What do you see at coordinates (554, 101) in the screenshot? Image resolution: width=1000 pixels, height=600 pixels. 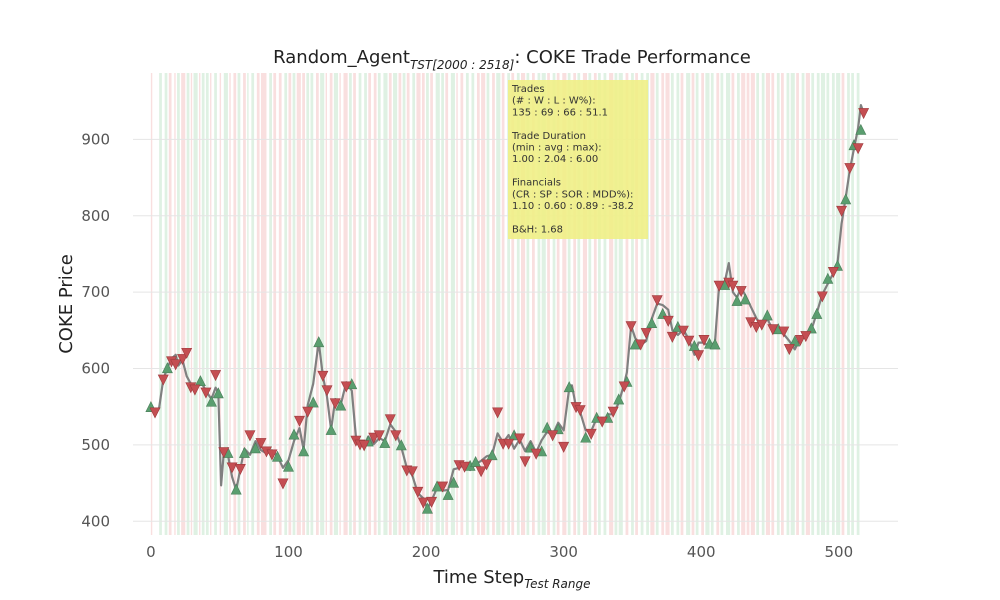 I see `stats-line: (# : W : L : W%):` at bounding box center [554, 101].